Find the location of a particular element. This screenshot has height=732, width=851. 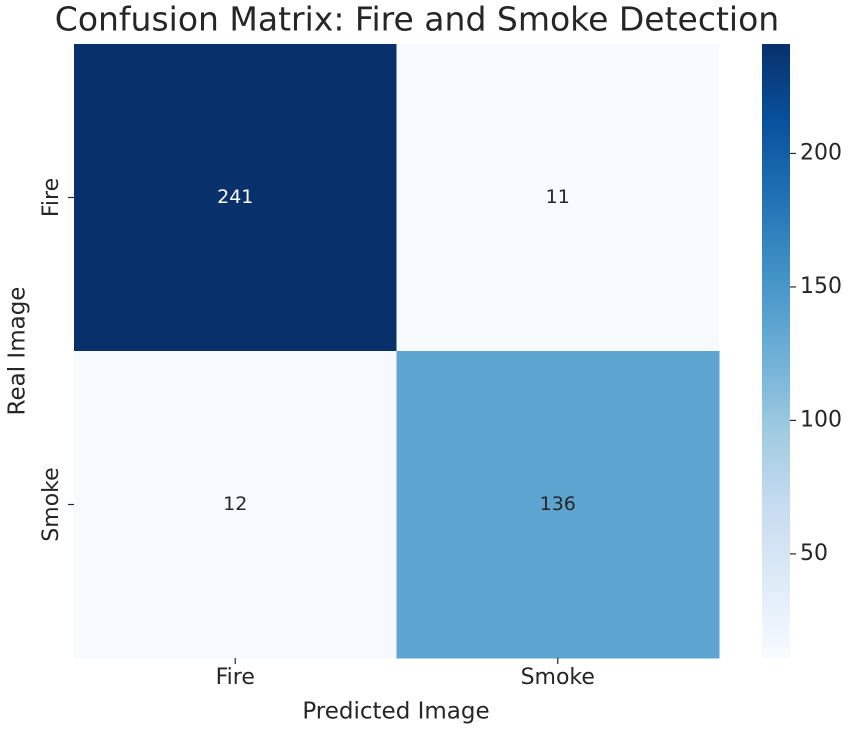

cell-label: 241 is located at coordinates (235, 197).